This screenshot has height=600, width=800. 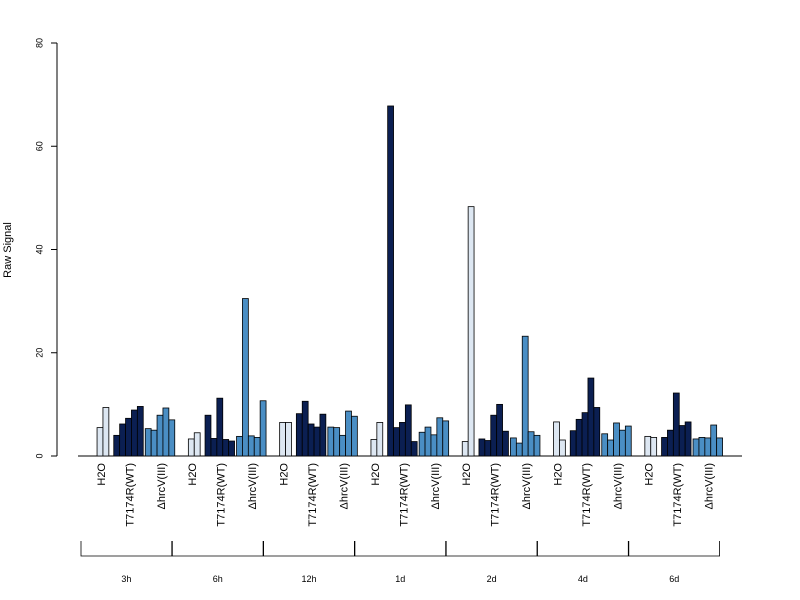 What do you see at coordinates (39, 455) in the screenshot?
I see `y-tick-label: 0` at bounding box center [39, 455].